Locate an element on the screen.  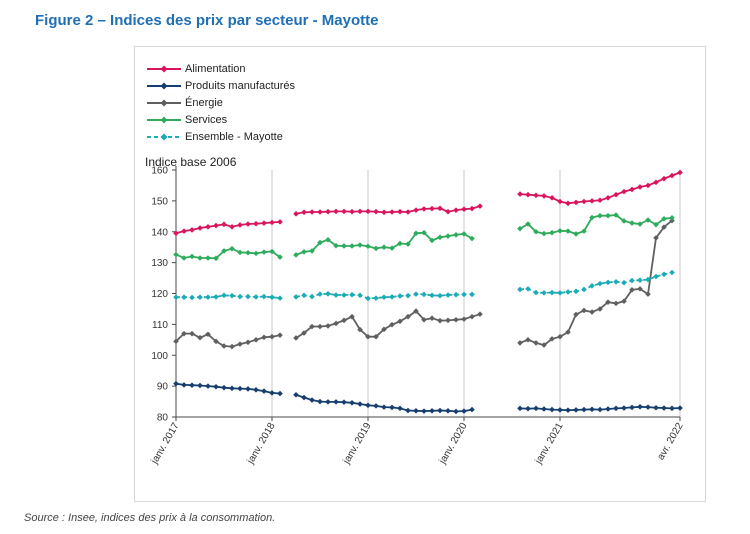
y-tick-label: 110 is located at coordinates (160, 325).